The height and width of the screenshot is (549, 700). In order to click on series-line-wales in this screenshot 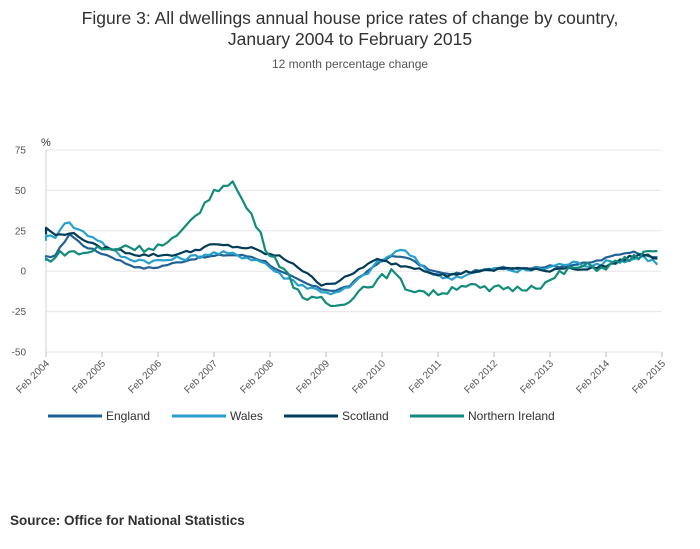, I will do `click(351, 258)`.